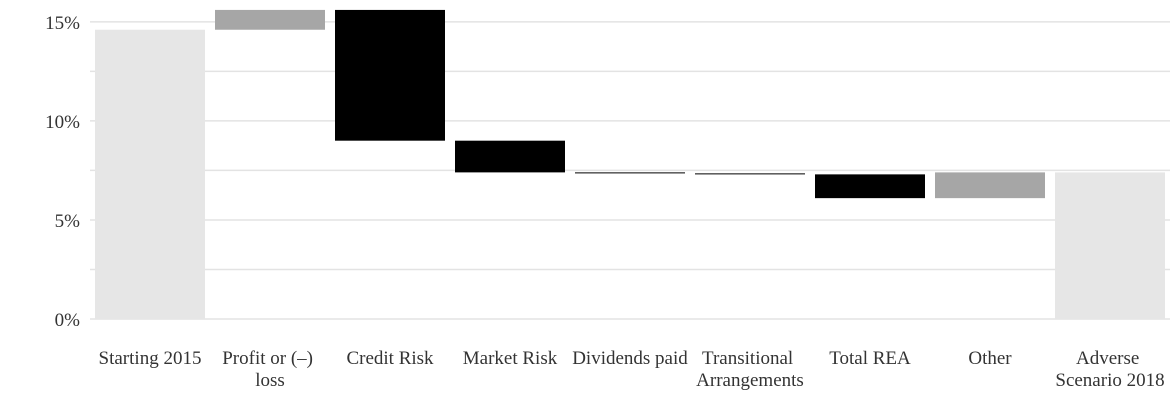 Image resolution: width=1173 pixels, height=417 pixels. I want to click on y-tick-label: 15%, so click(62, 23).